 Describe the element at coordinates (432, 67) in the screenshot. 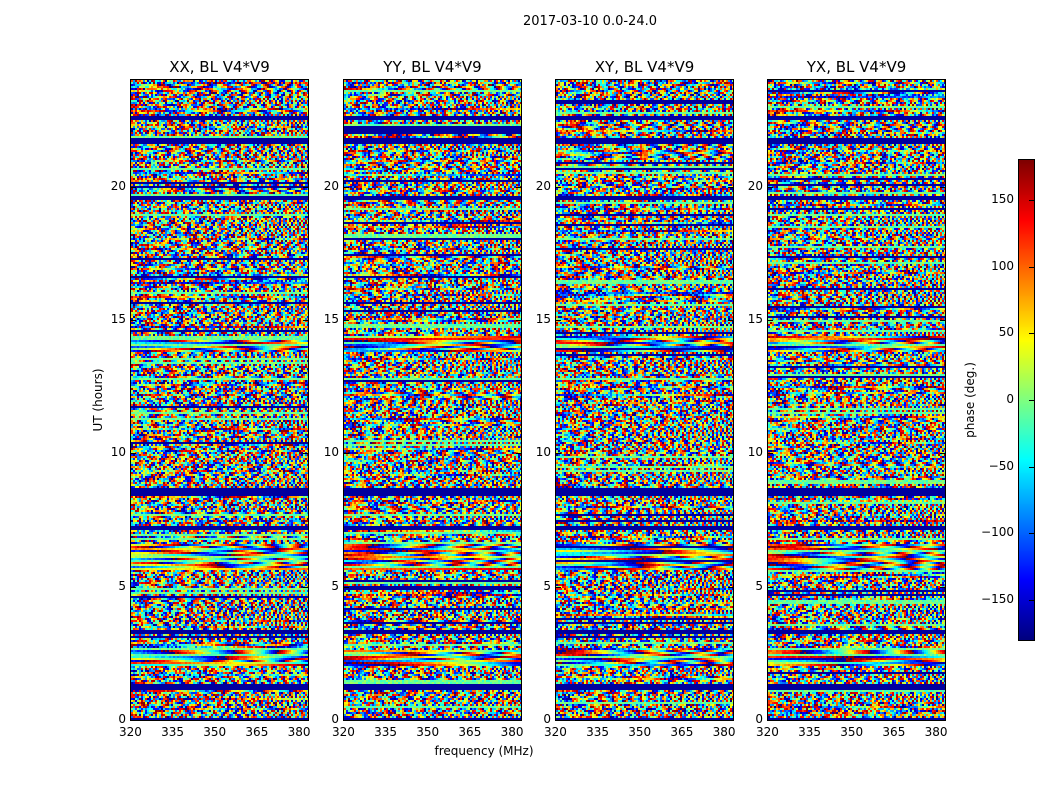

I see `panel-title-yy: YY, BL V4*V9` at that location.